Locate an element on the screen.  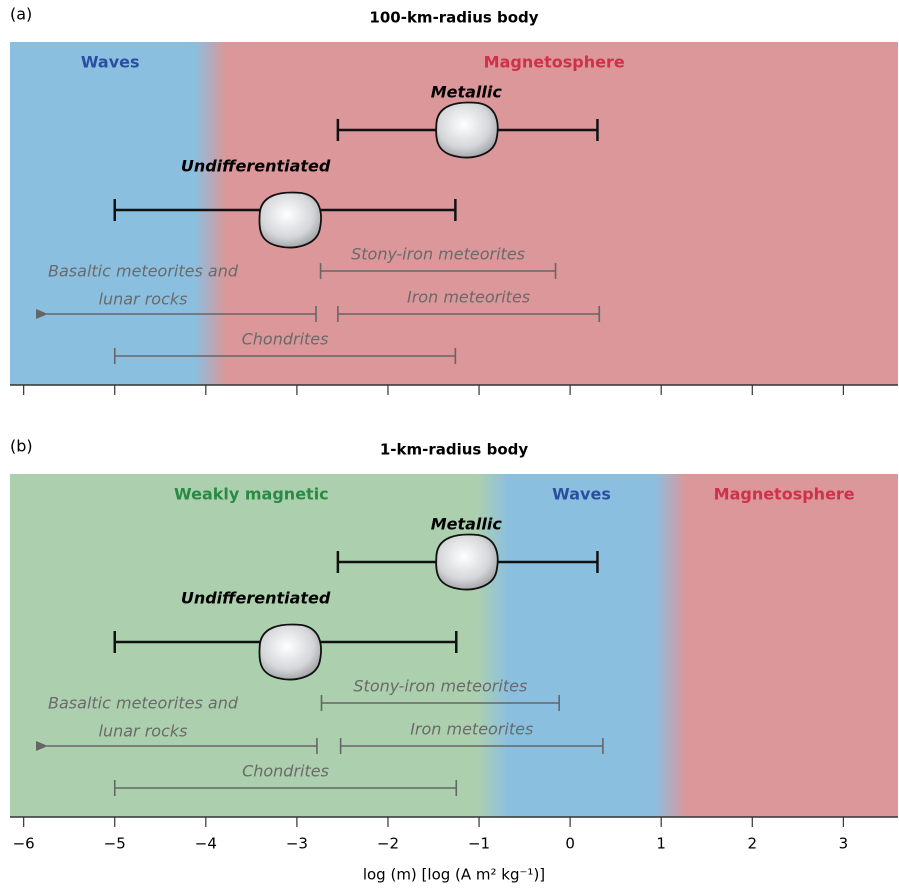
x-tick-label: 3 is located at coordinates (844, 844).